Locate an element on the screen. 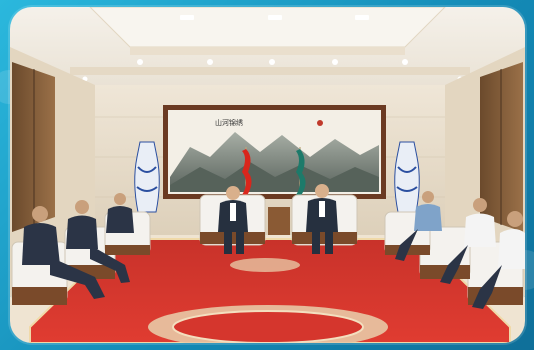 The image size is (534, 350). guest-person is located at coordinates (322, 219).